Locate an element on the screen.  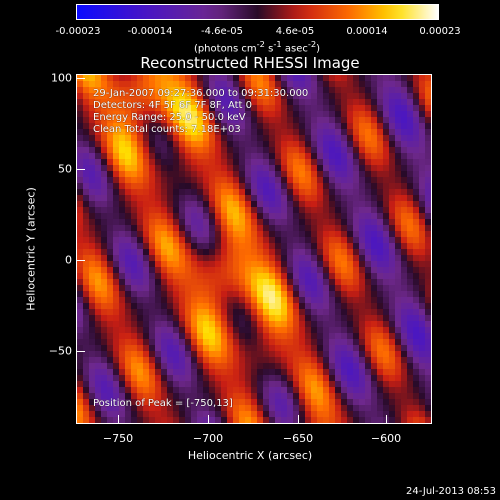
y-tick-label: 100 is located at coordinates (61, 78).